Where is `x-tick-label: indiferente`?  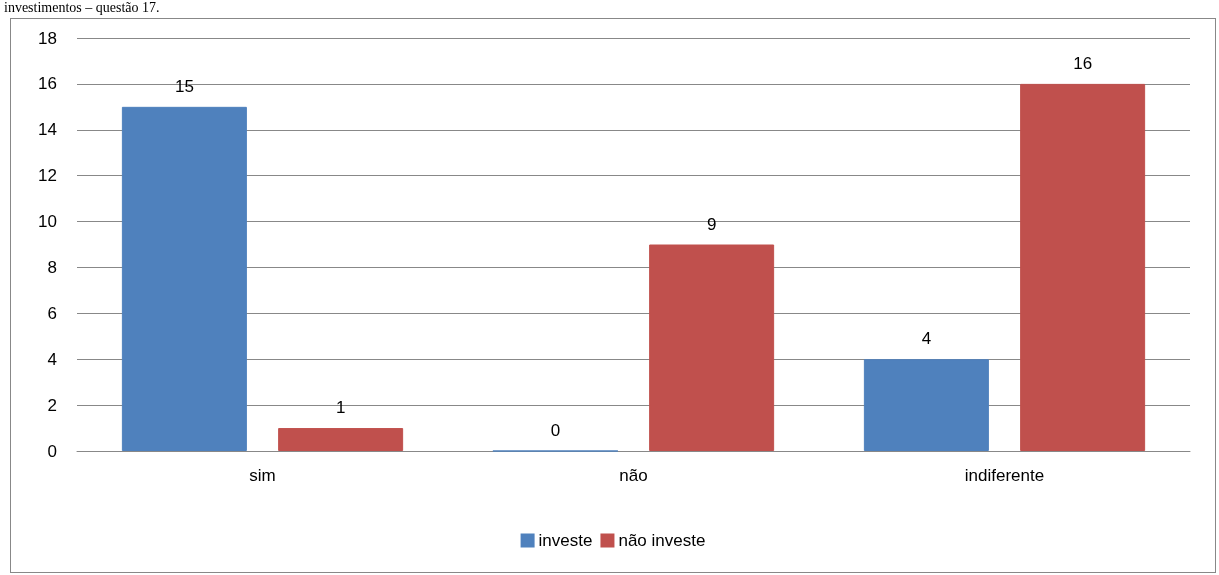 x-tick-label: indiferente is located at coordinates (1004, 475).